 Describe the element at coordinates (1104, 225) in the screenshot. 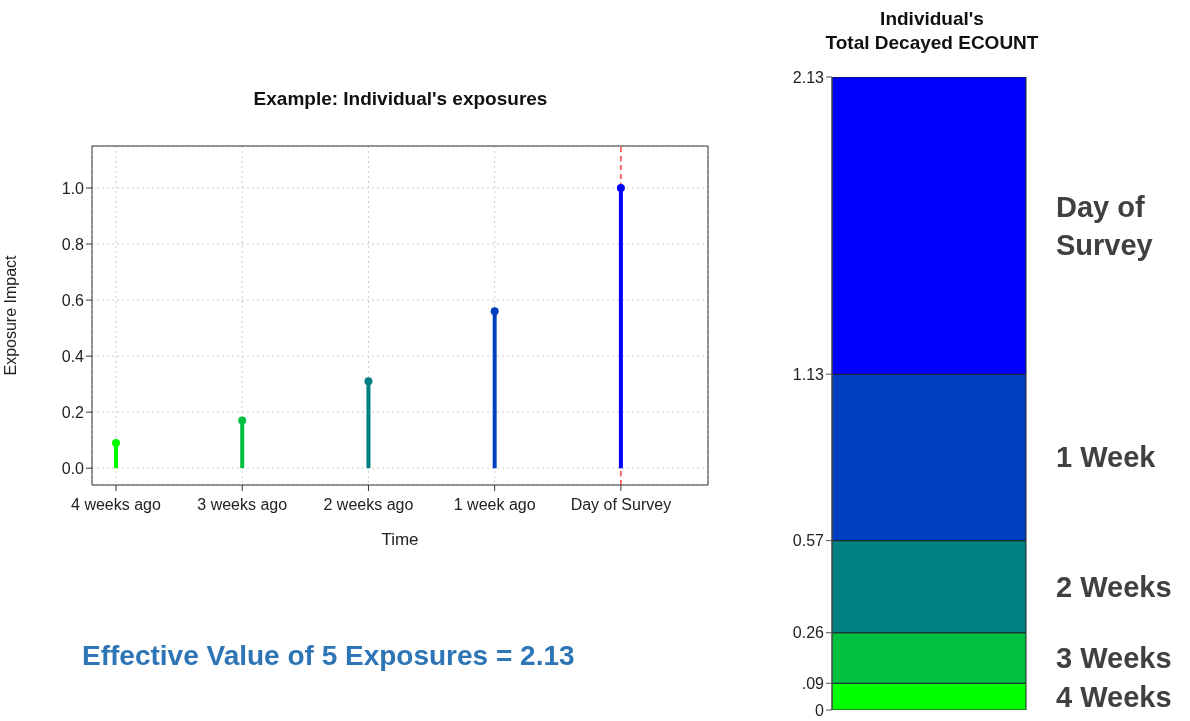

I see `series-label: Day of Survey` at that location.